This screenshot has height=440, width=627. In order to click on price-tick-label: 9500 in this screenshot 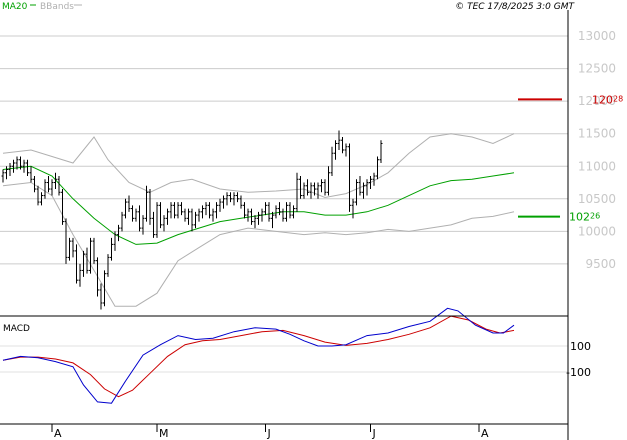, I will do `click(600, 264)`.